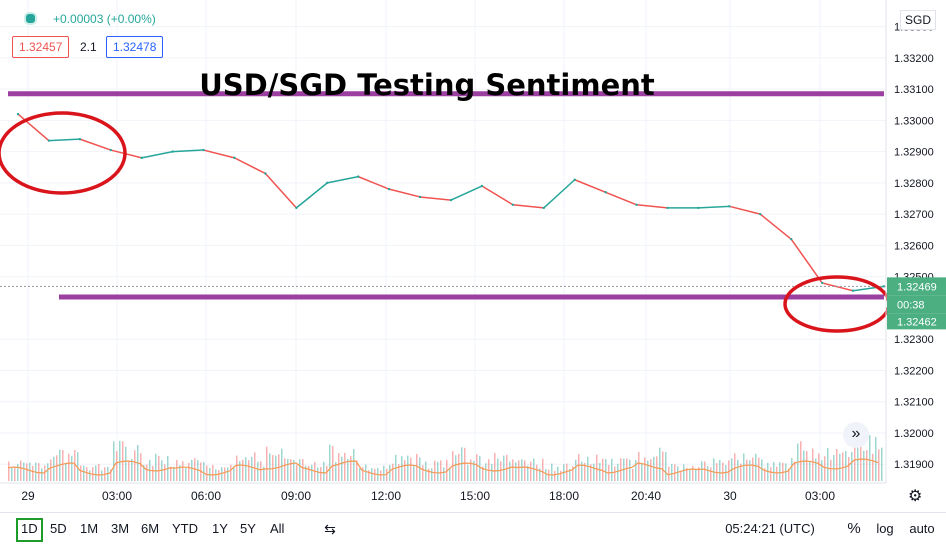  What do you see at coordinates (770, 528) in the screenshot?
I see `clock: 05:24:21 (UTC)` at bounding box center [770, 528].